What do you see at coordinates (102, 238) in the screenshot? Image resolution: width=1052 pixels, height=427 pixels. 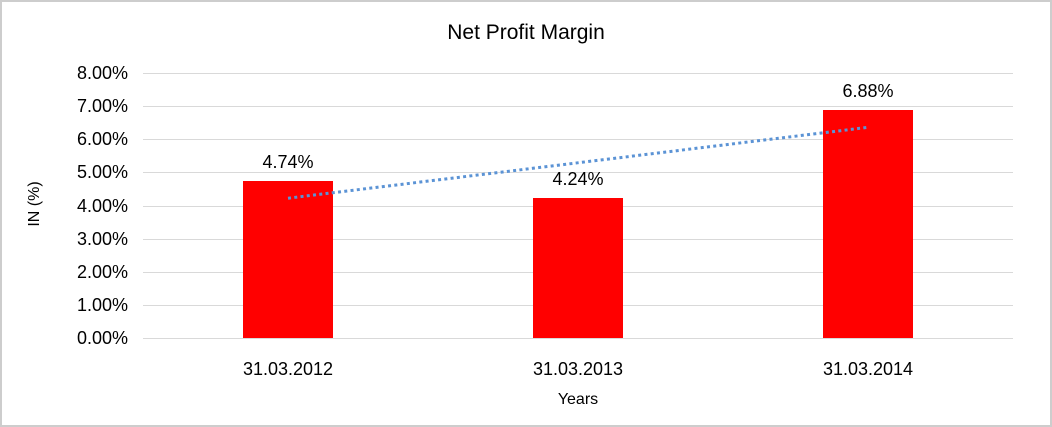 I see `y-tick-label: 3.00%` at bounding box center [102, 238].